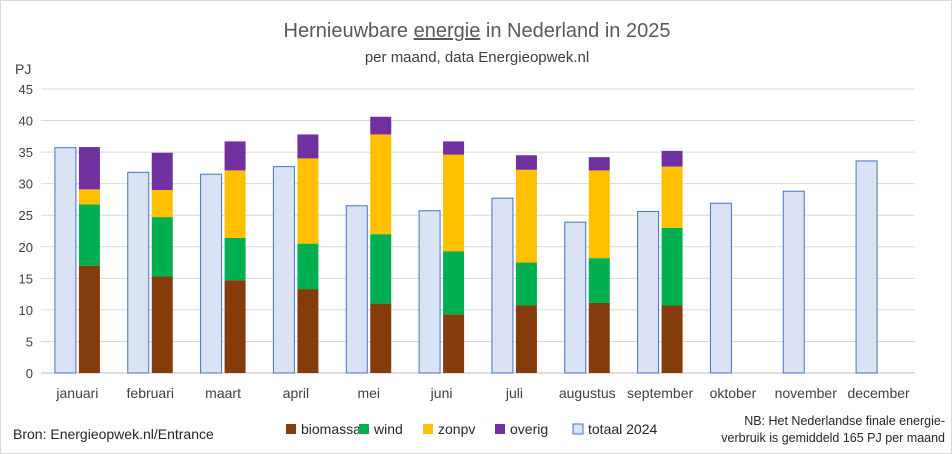  Describe the element at coordinates (447, 31) in the screenshot. I see `chart-title-underlined: energie` at that location.